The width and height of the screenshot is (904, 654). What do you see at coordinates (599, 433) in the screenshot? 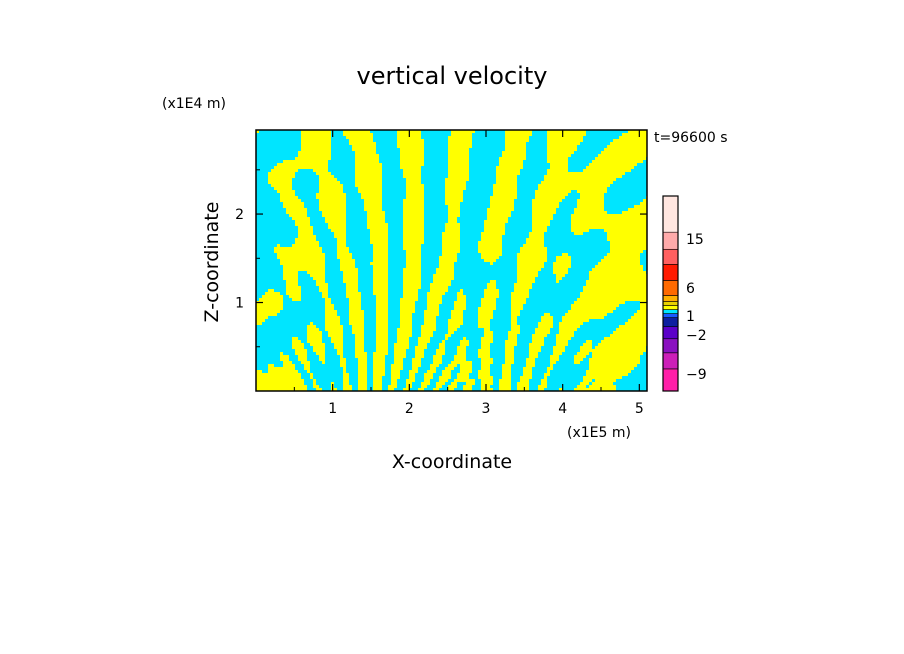
I see `x-unit-label: (x1E5 m)` at bounding box center [599, 433].